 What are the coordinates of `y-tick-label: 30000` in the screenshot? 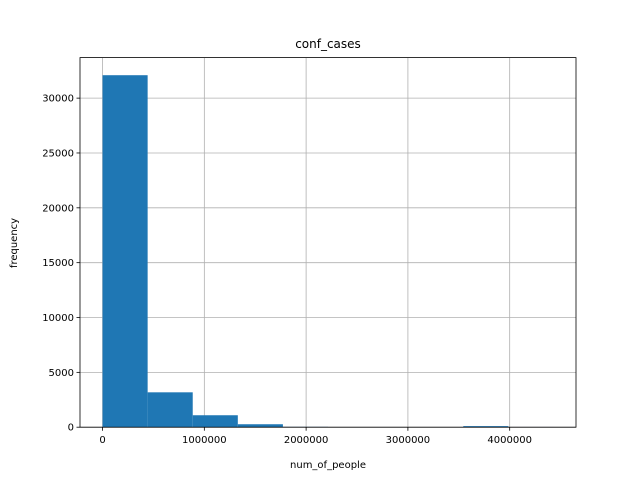 It's located at (58, 99).